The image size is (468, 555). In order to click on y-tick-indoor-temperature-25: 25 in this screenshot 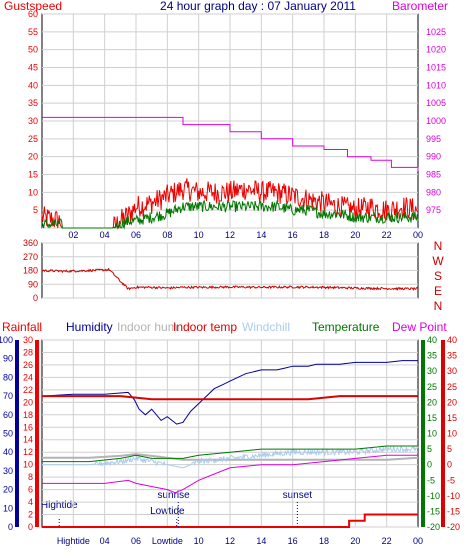, I will do `click(452, 387)`.